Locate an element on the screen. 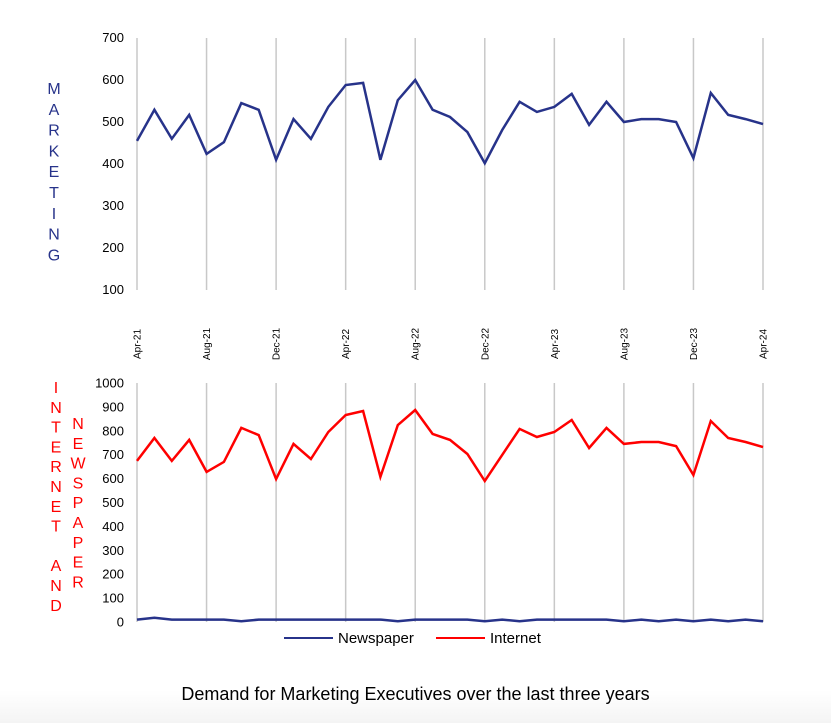 Image resolution: width=831 pixels, height=723 pixels. x-tick-label: Dec-23 is located at coordinates (694, 343).